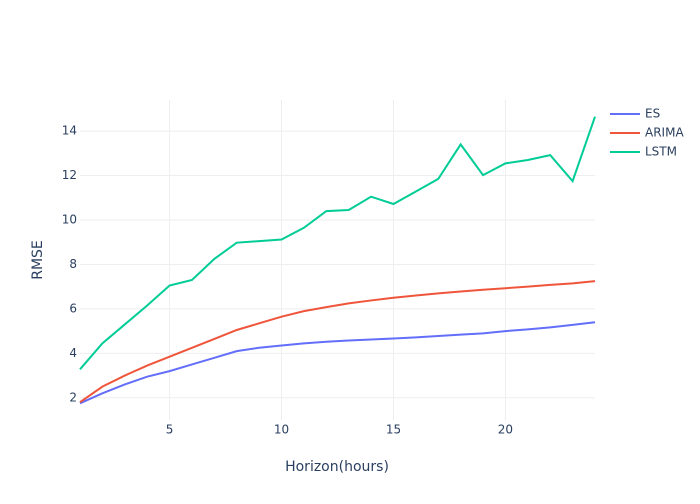 Image resolution: width=700 pixels, height=504 pixels. What do you see at coordinates (69, 220) in the screenshot?
I see `y-tick-label: 10` at bounding box center [69, 220].